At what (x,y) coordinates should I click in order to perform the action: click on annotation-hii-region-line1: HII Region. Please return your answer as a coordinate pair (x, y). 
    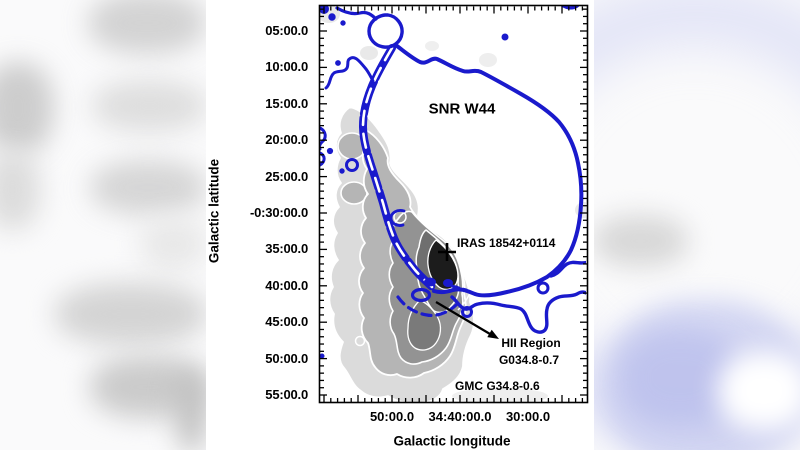
    Looking at the image, I should click on (531, 343).